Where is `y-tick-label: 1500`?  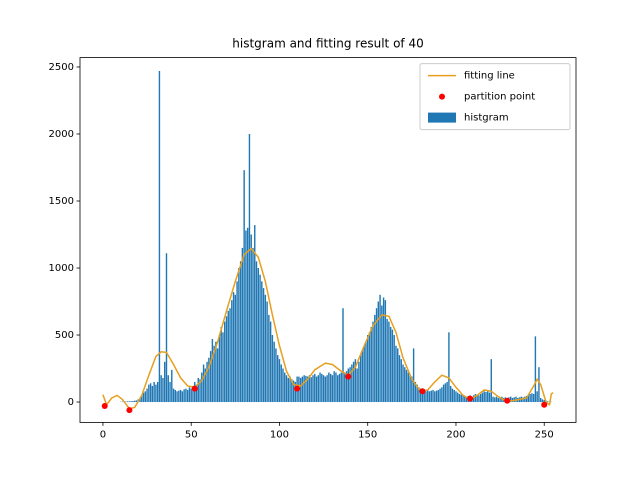
y-tick-label: 1500 is located at coordinates (61, 201).